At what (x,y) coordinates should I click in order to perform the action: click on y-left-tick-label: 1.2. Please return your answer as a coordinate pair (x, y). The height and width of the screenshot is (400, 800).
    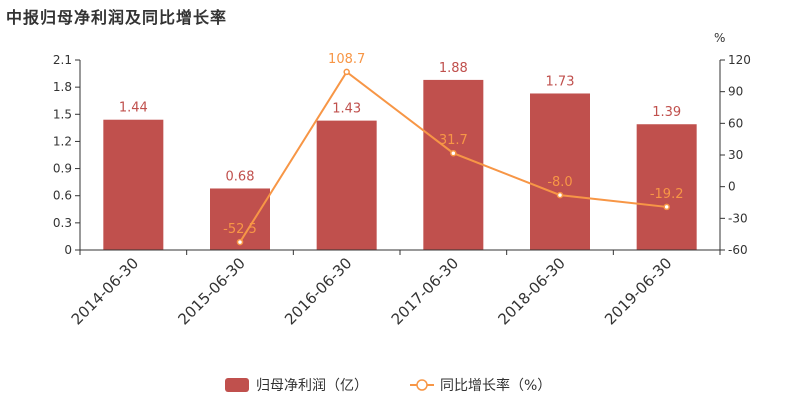
    Looking at the image, I should click on (62, 141).